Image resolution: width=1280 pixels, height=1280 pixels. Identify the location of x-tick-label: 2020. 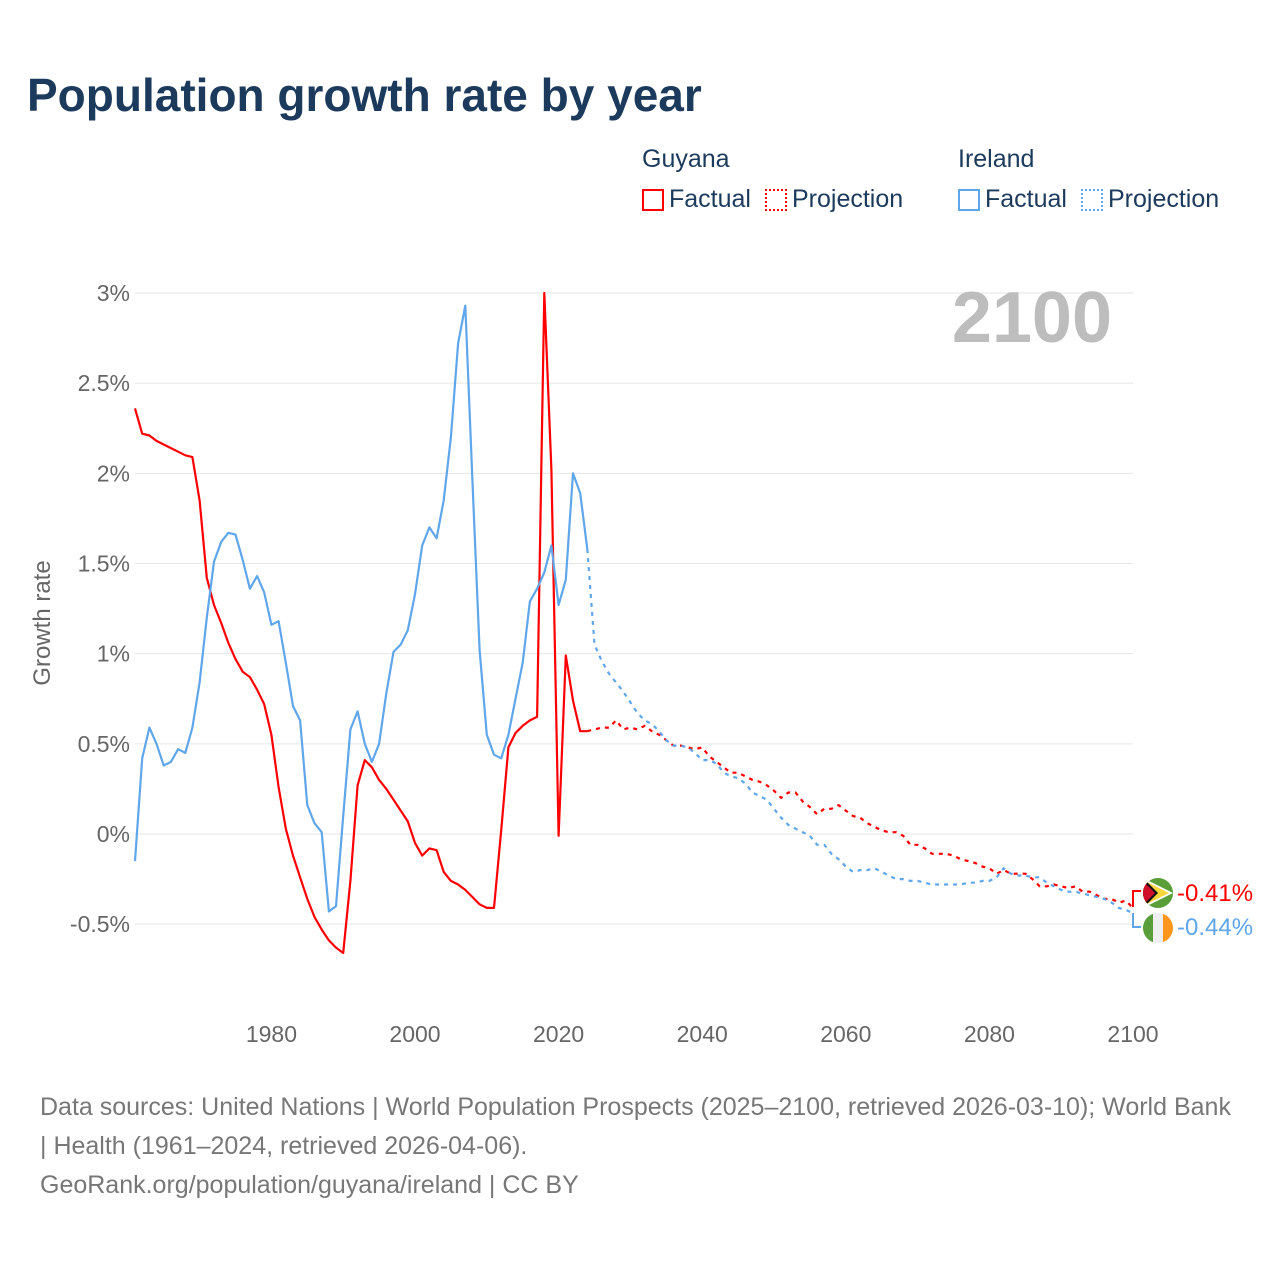
(558, 1034).